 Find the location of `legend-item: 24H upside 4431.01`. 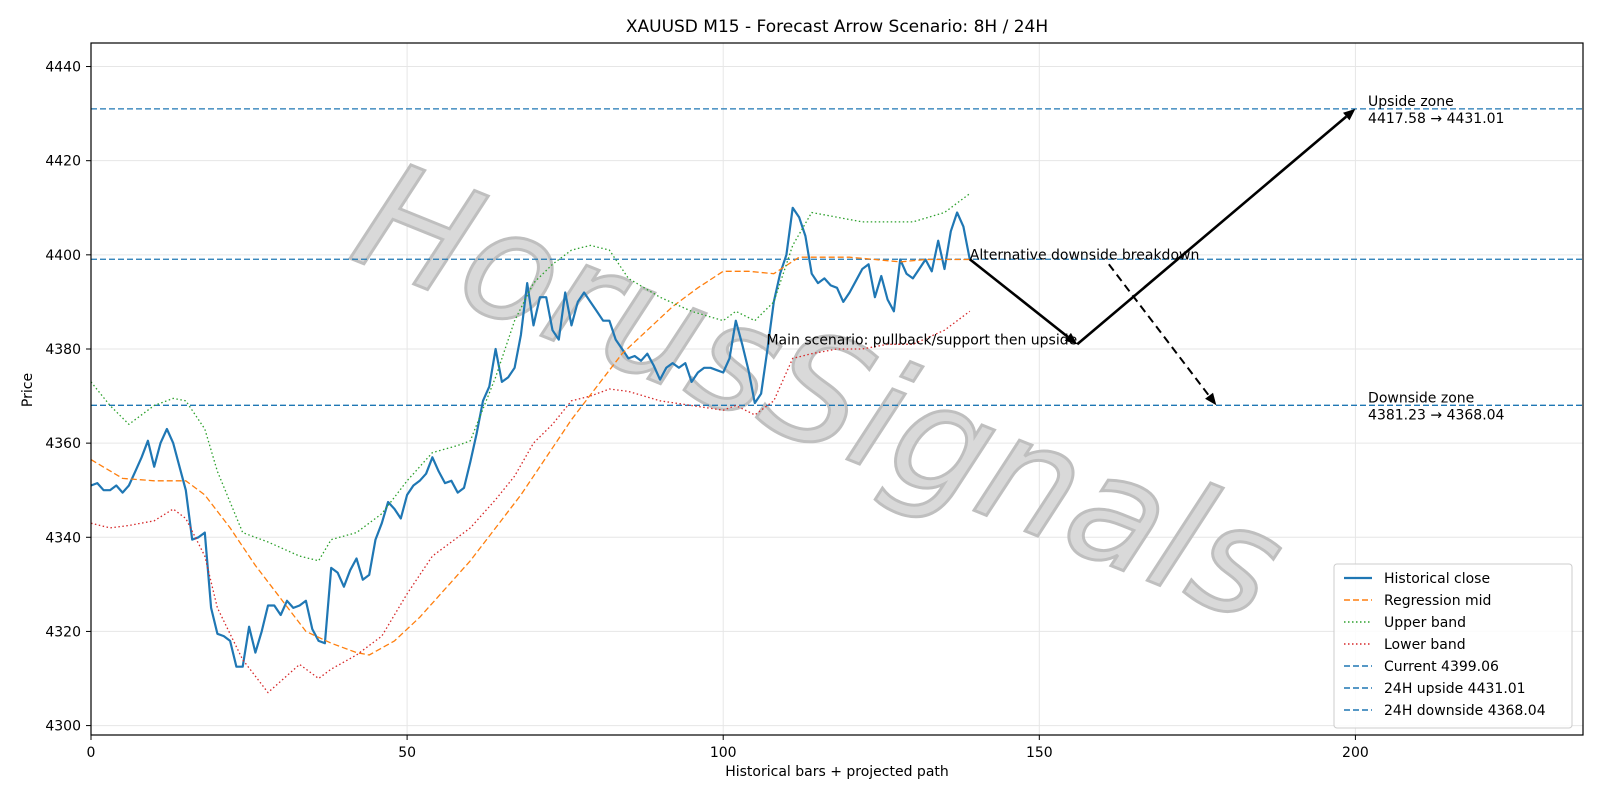

legend-item: 24H upside 4431.01 is located at coordinates (1435, 689).